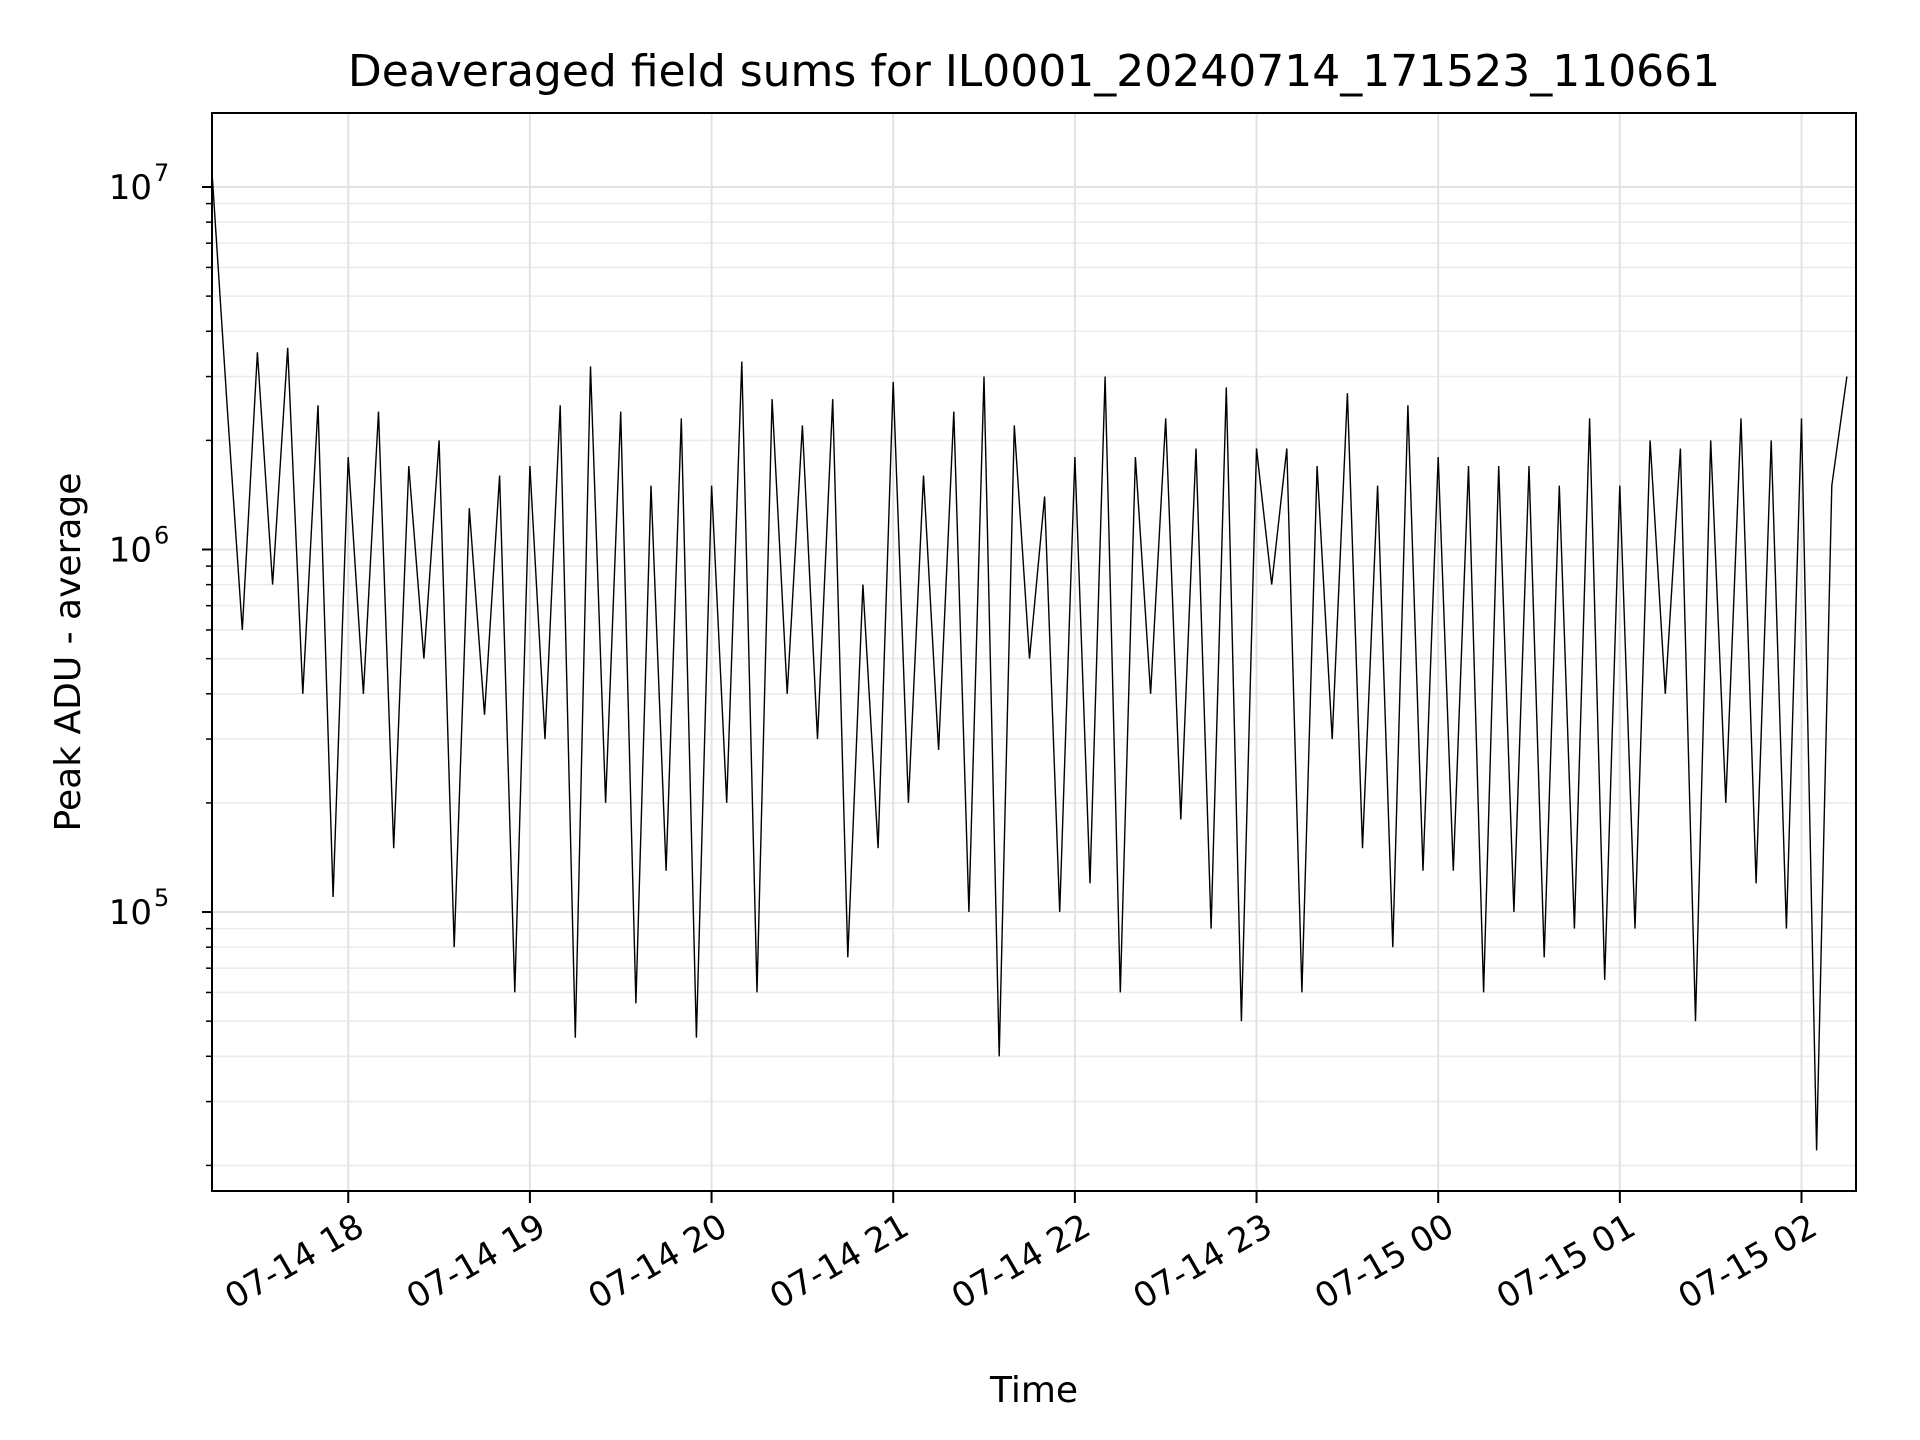 Image resolution: width=1920 pixels, height=1440 pixels. I want to click on y-axis-label: Peak ADU - average, so click(68, 652).